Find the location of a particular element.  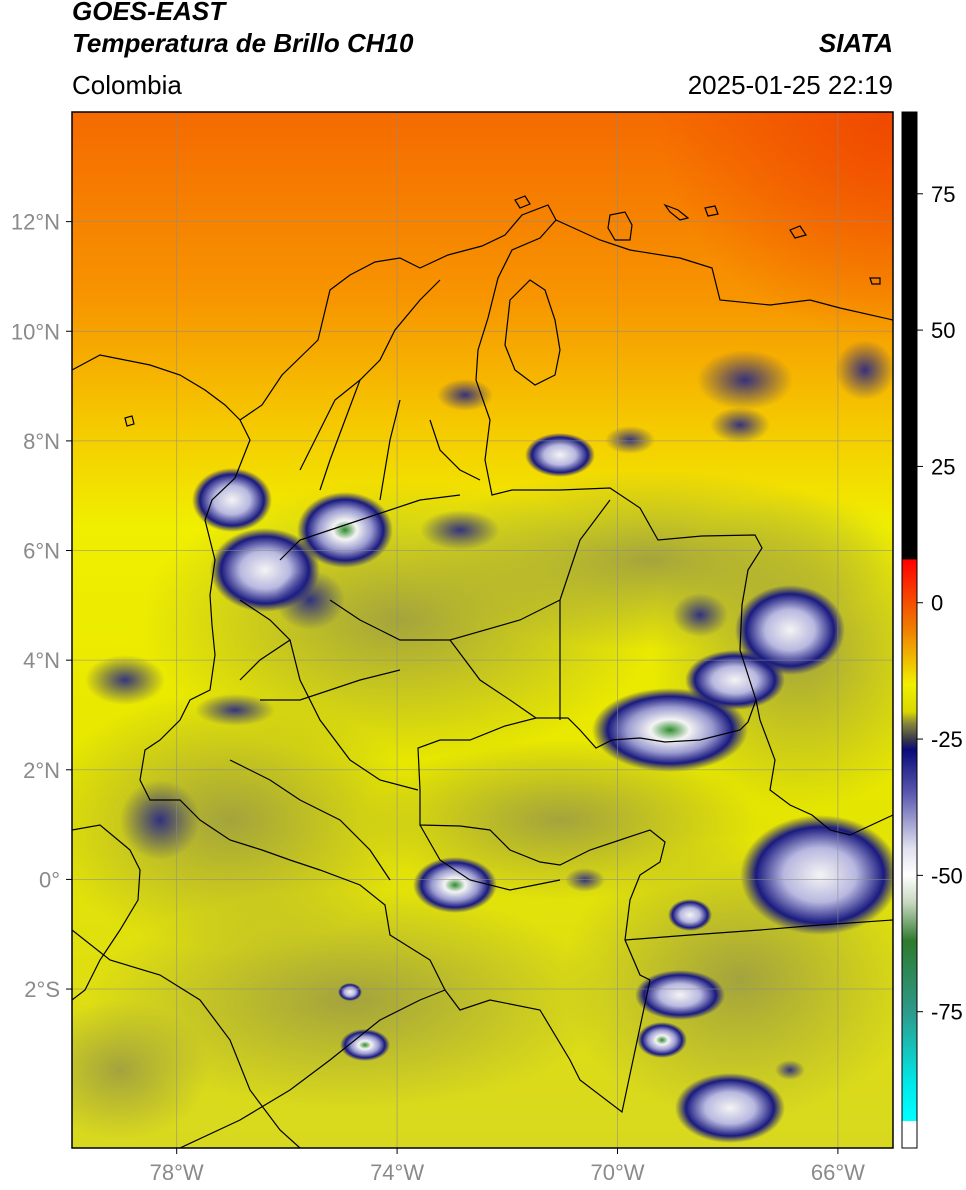

lat-tick-label: 2°S is located at coordinates (42, 989).